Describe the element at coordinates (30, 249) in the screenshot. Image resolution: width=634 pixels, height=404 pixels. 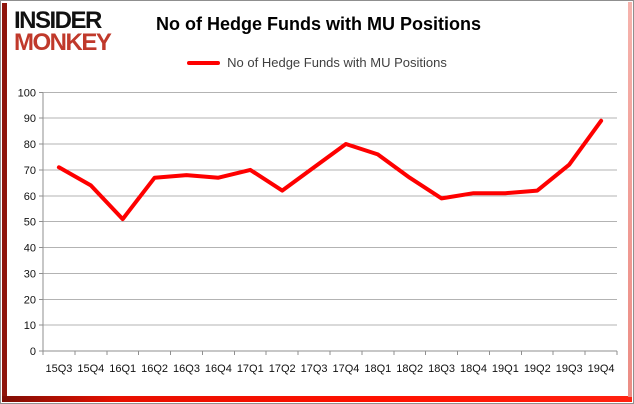
I see `y-axis-tick-label: 40` at that location.